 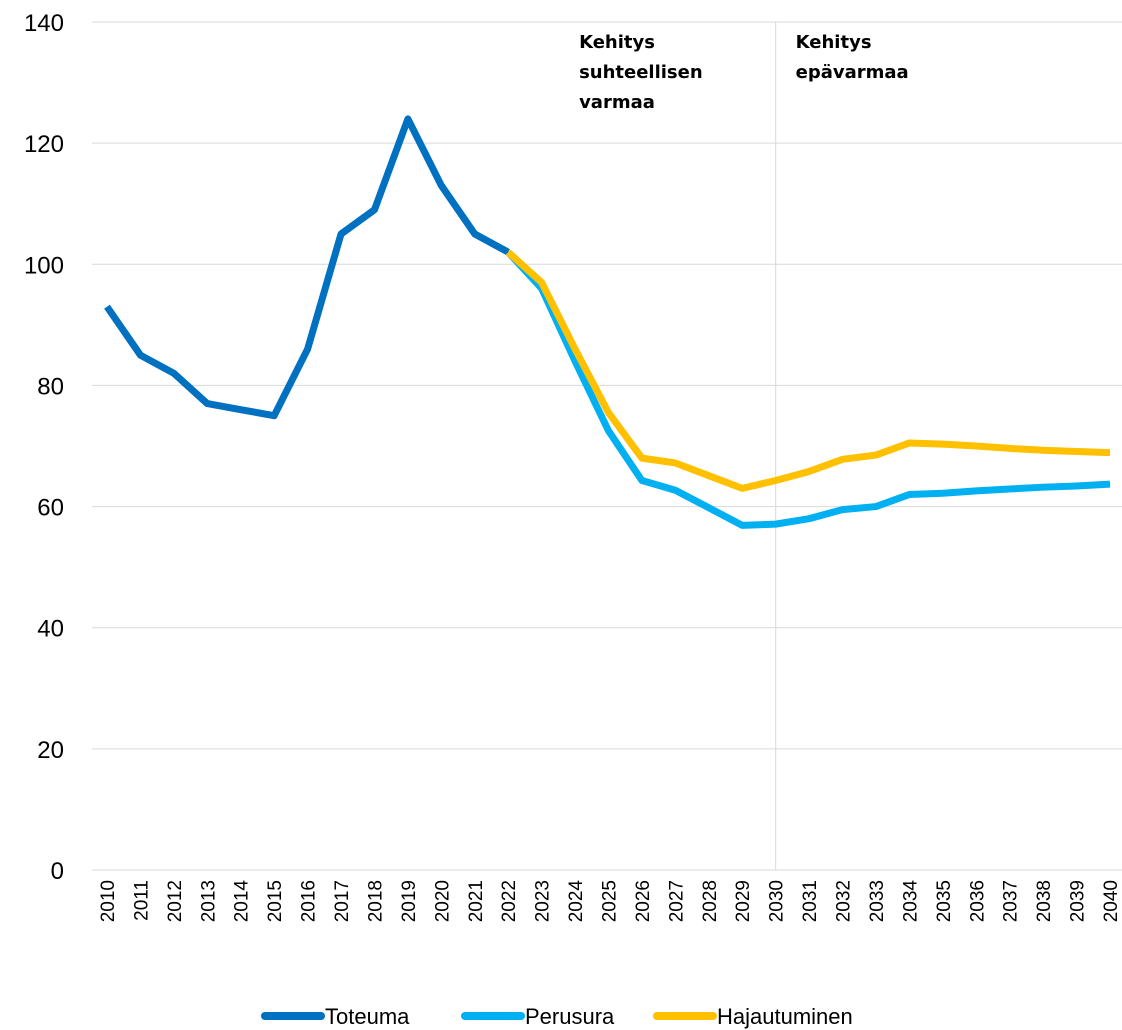 I want to click on x-tick-label: 2034, so click(x=910, y=901).